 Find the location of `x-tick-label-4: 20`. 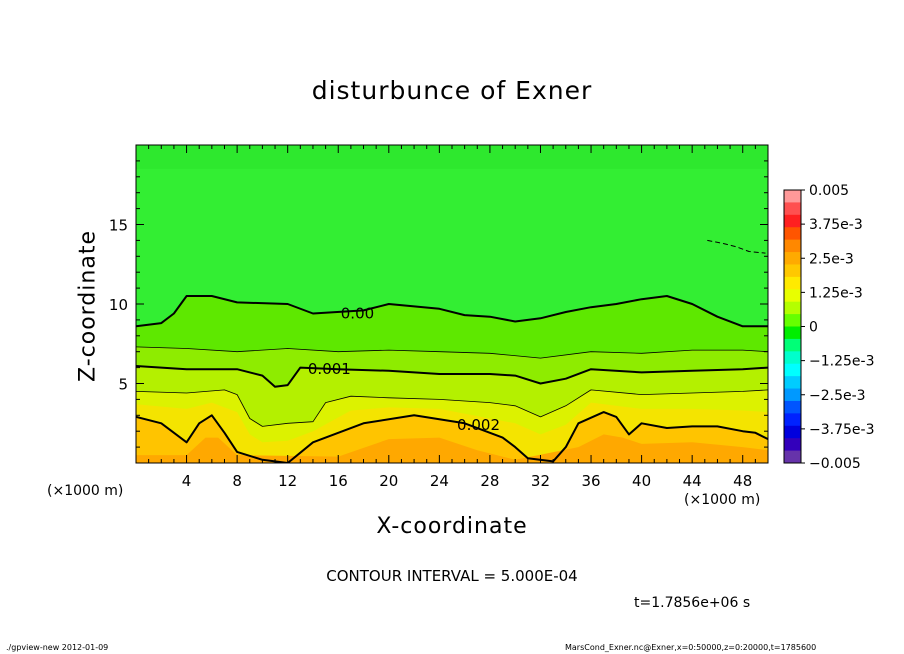

x-tick-label-4: 20 is located at coordinates (388, 481).